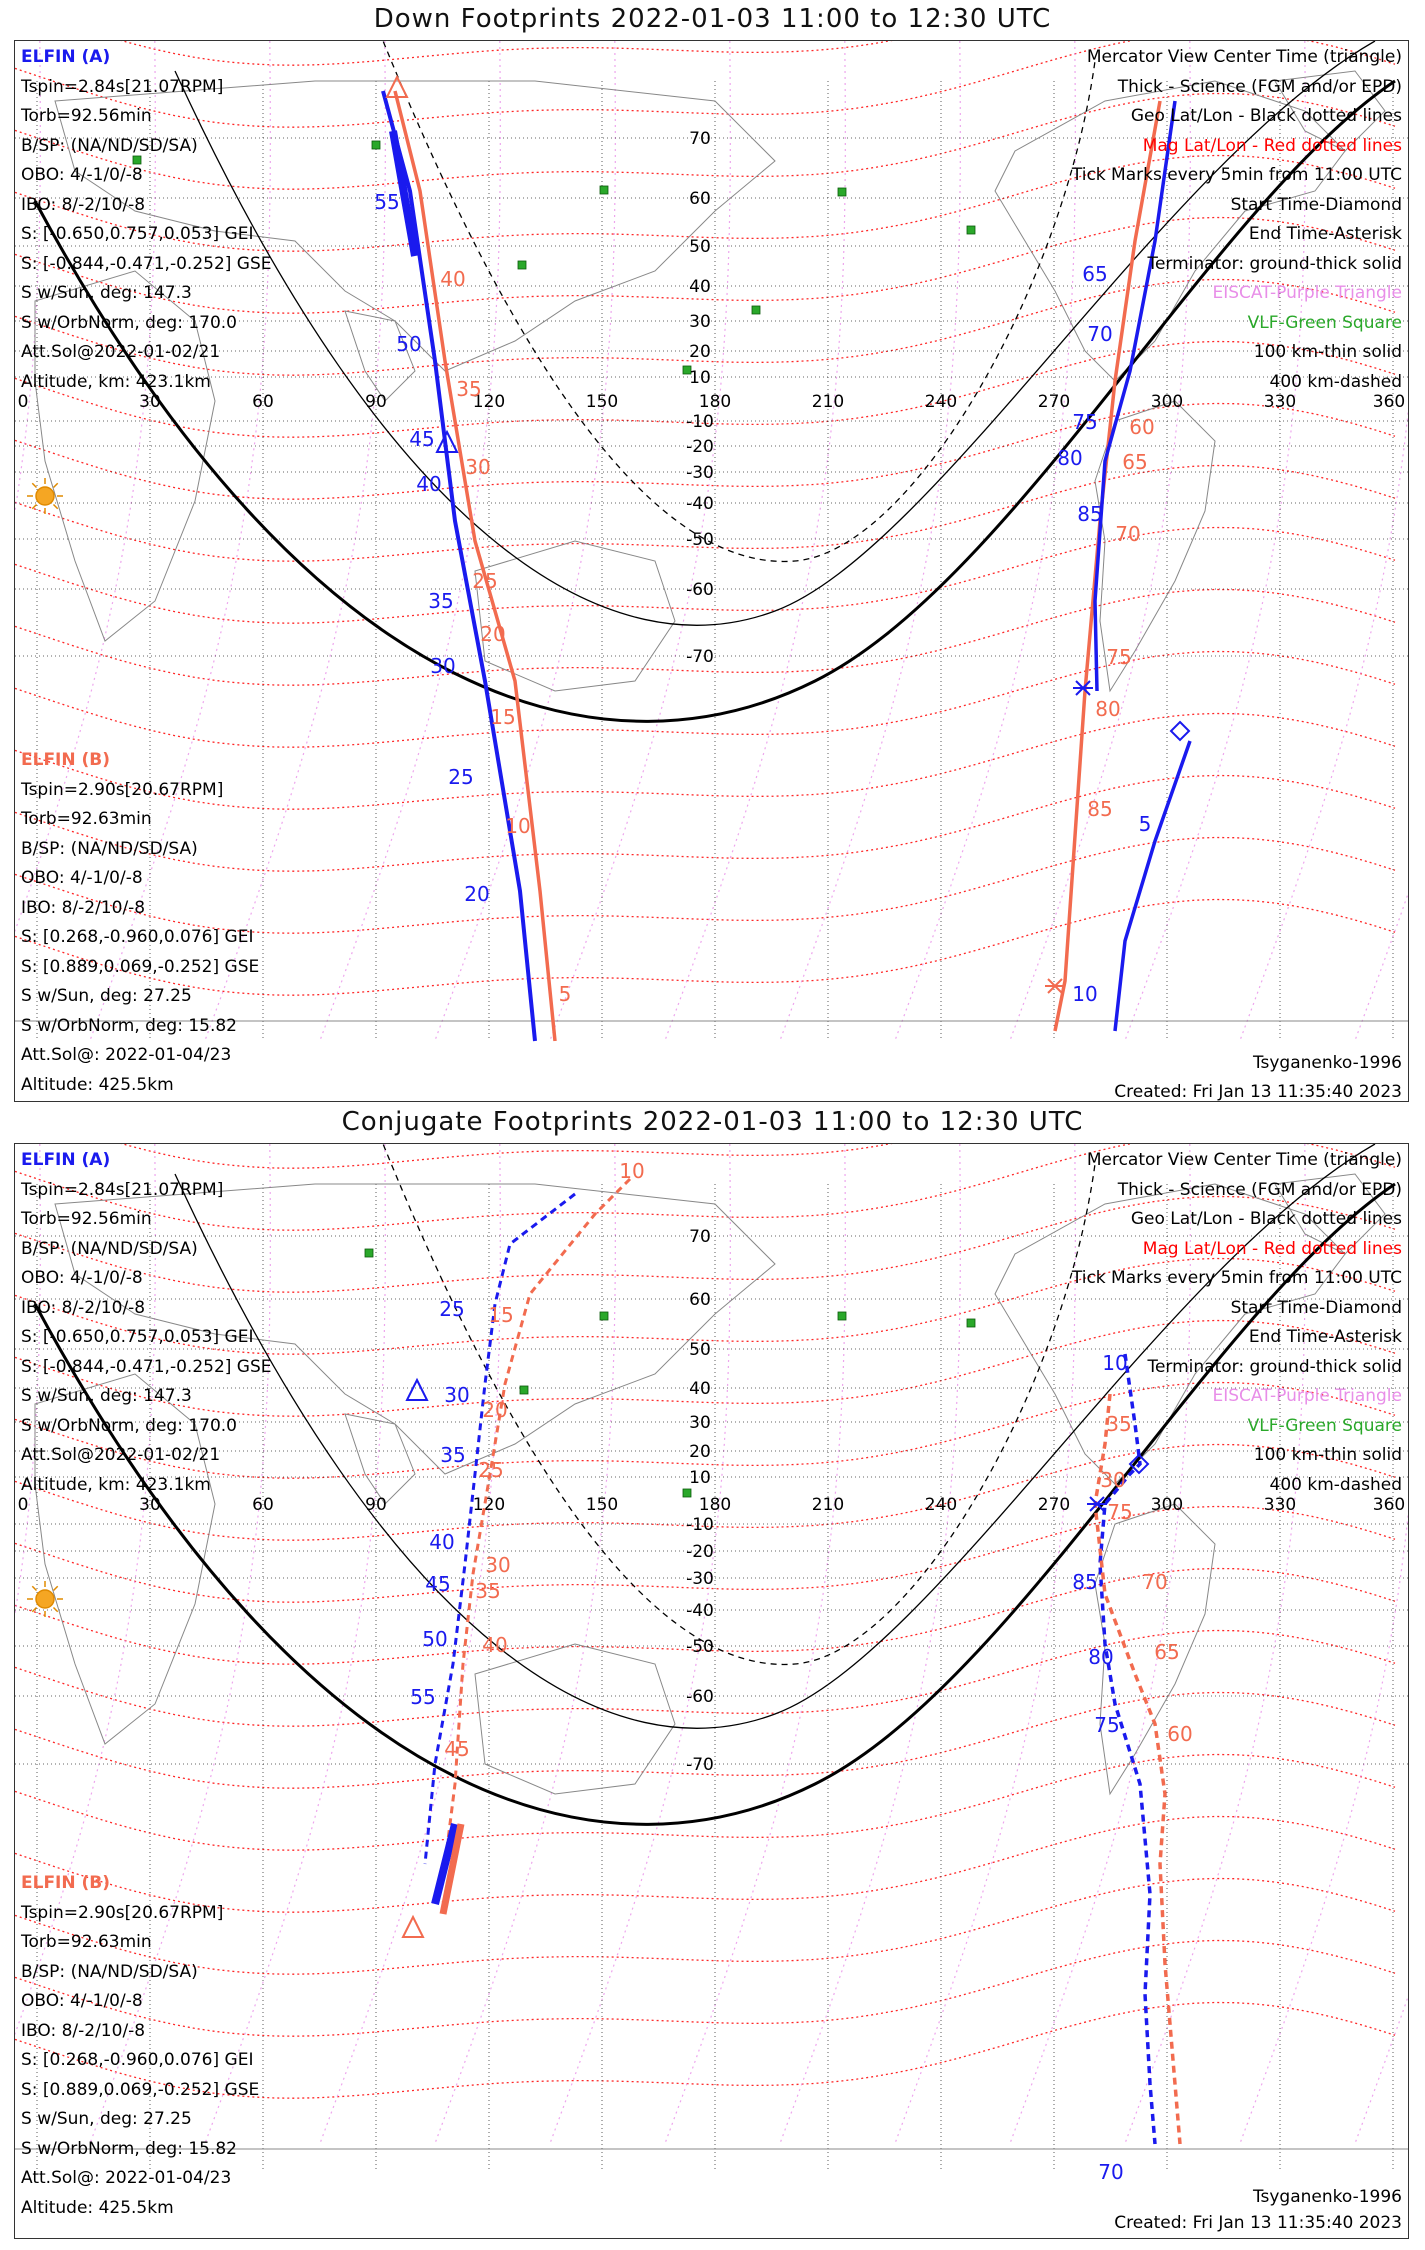 The width and height of the screenshot is (1425, 2250). Describe the element at coordinates (1167, 1505) in the screenshot. I see `lon-tick-label: 300` at that location.